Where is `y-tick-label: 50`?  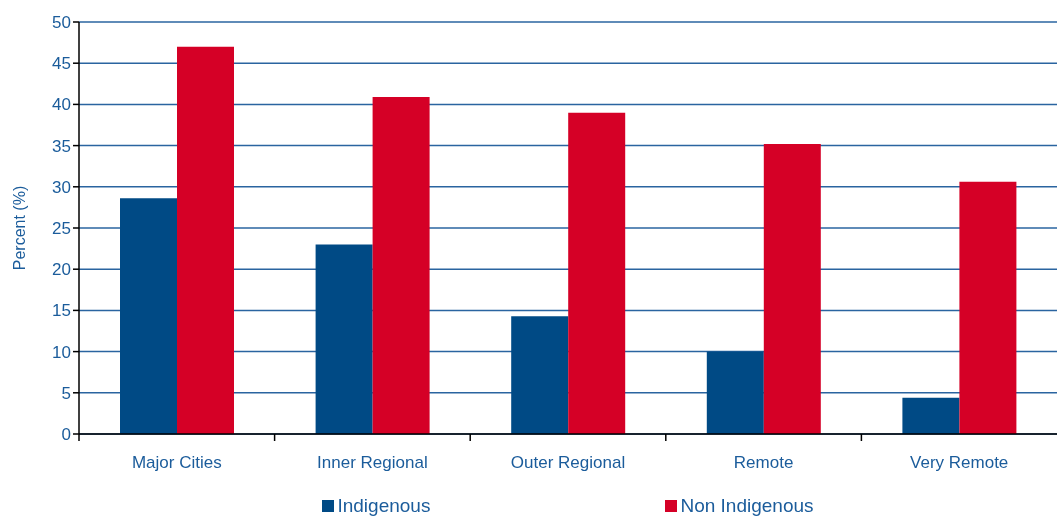
y-tick-label: 50 is located at coordinates (61, 23).